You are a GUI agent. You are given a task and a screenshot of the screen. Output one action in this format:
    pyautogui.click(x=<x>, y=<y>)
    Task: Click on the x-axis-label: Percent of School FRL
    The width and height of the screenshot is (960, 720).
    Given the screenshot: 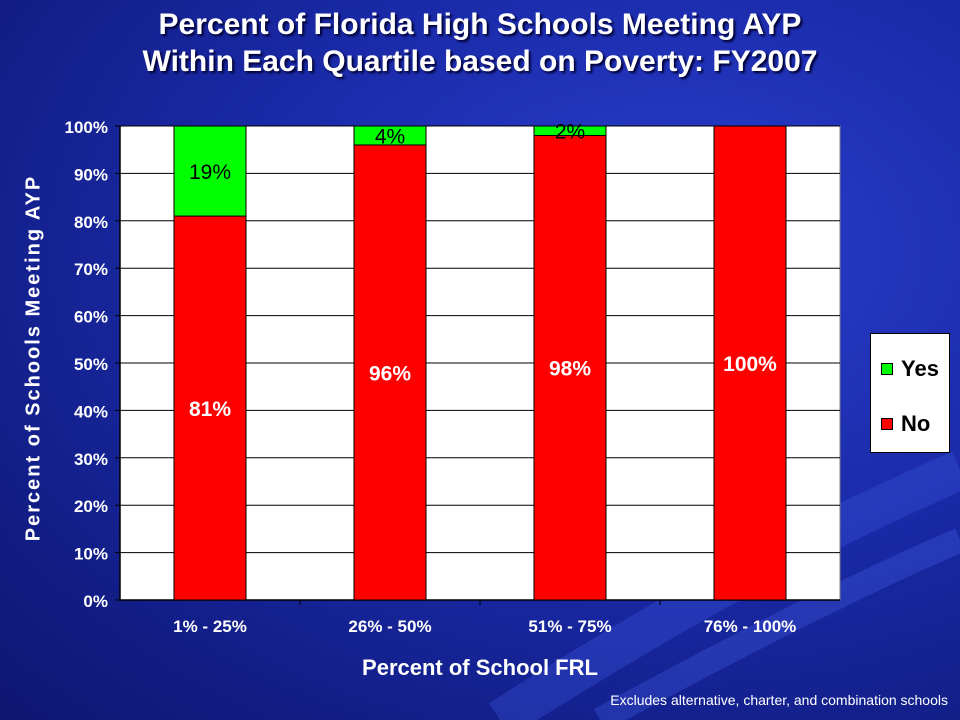 What is the action you would take?
    pyautogui.click(x=480, y=667)
    